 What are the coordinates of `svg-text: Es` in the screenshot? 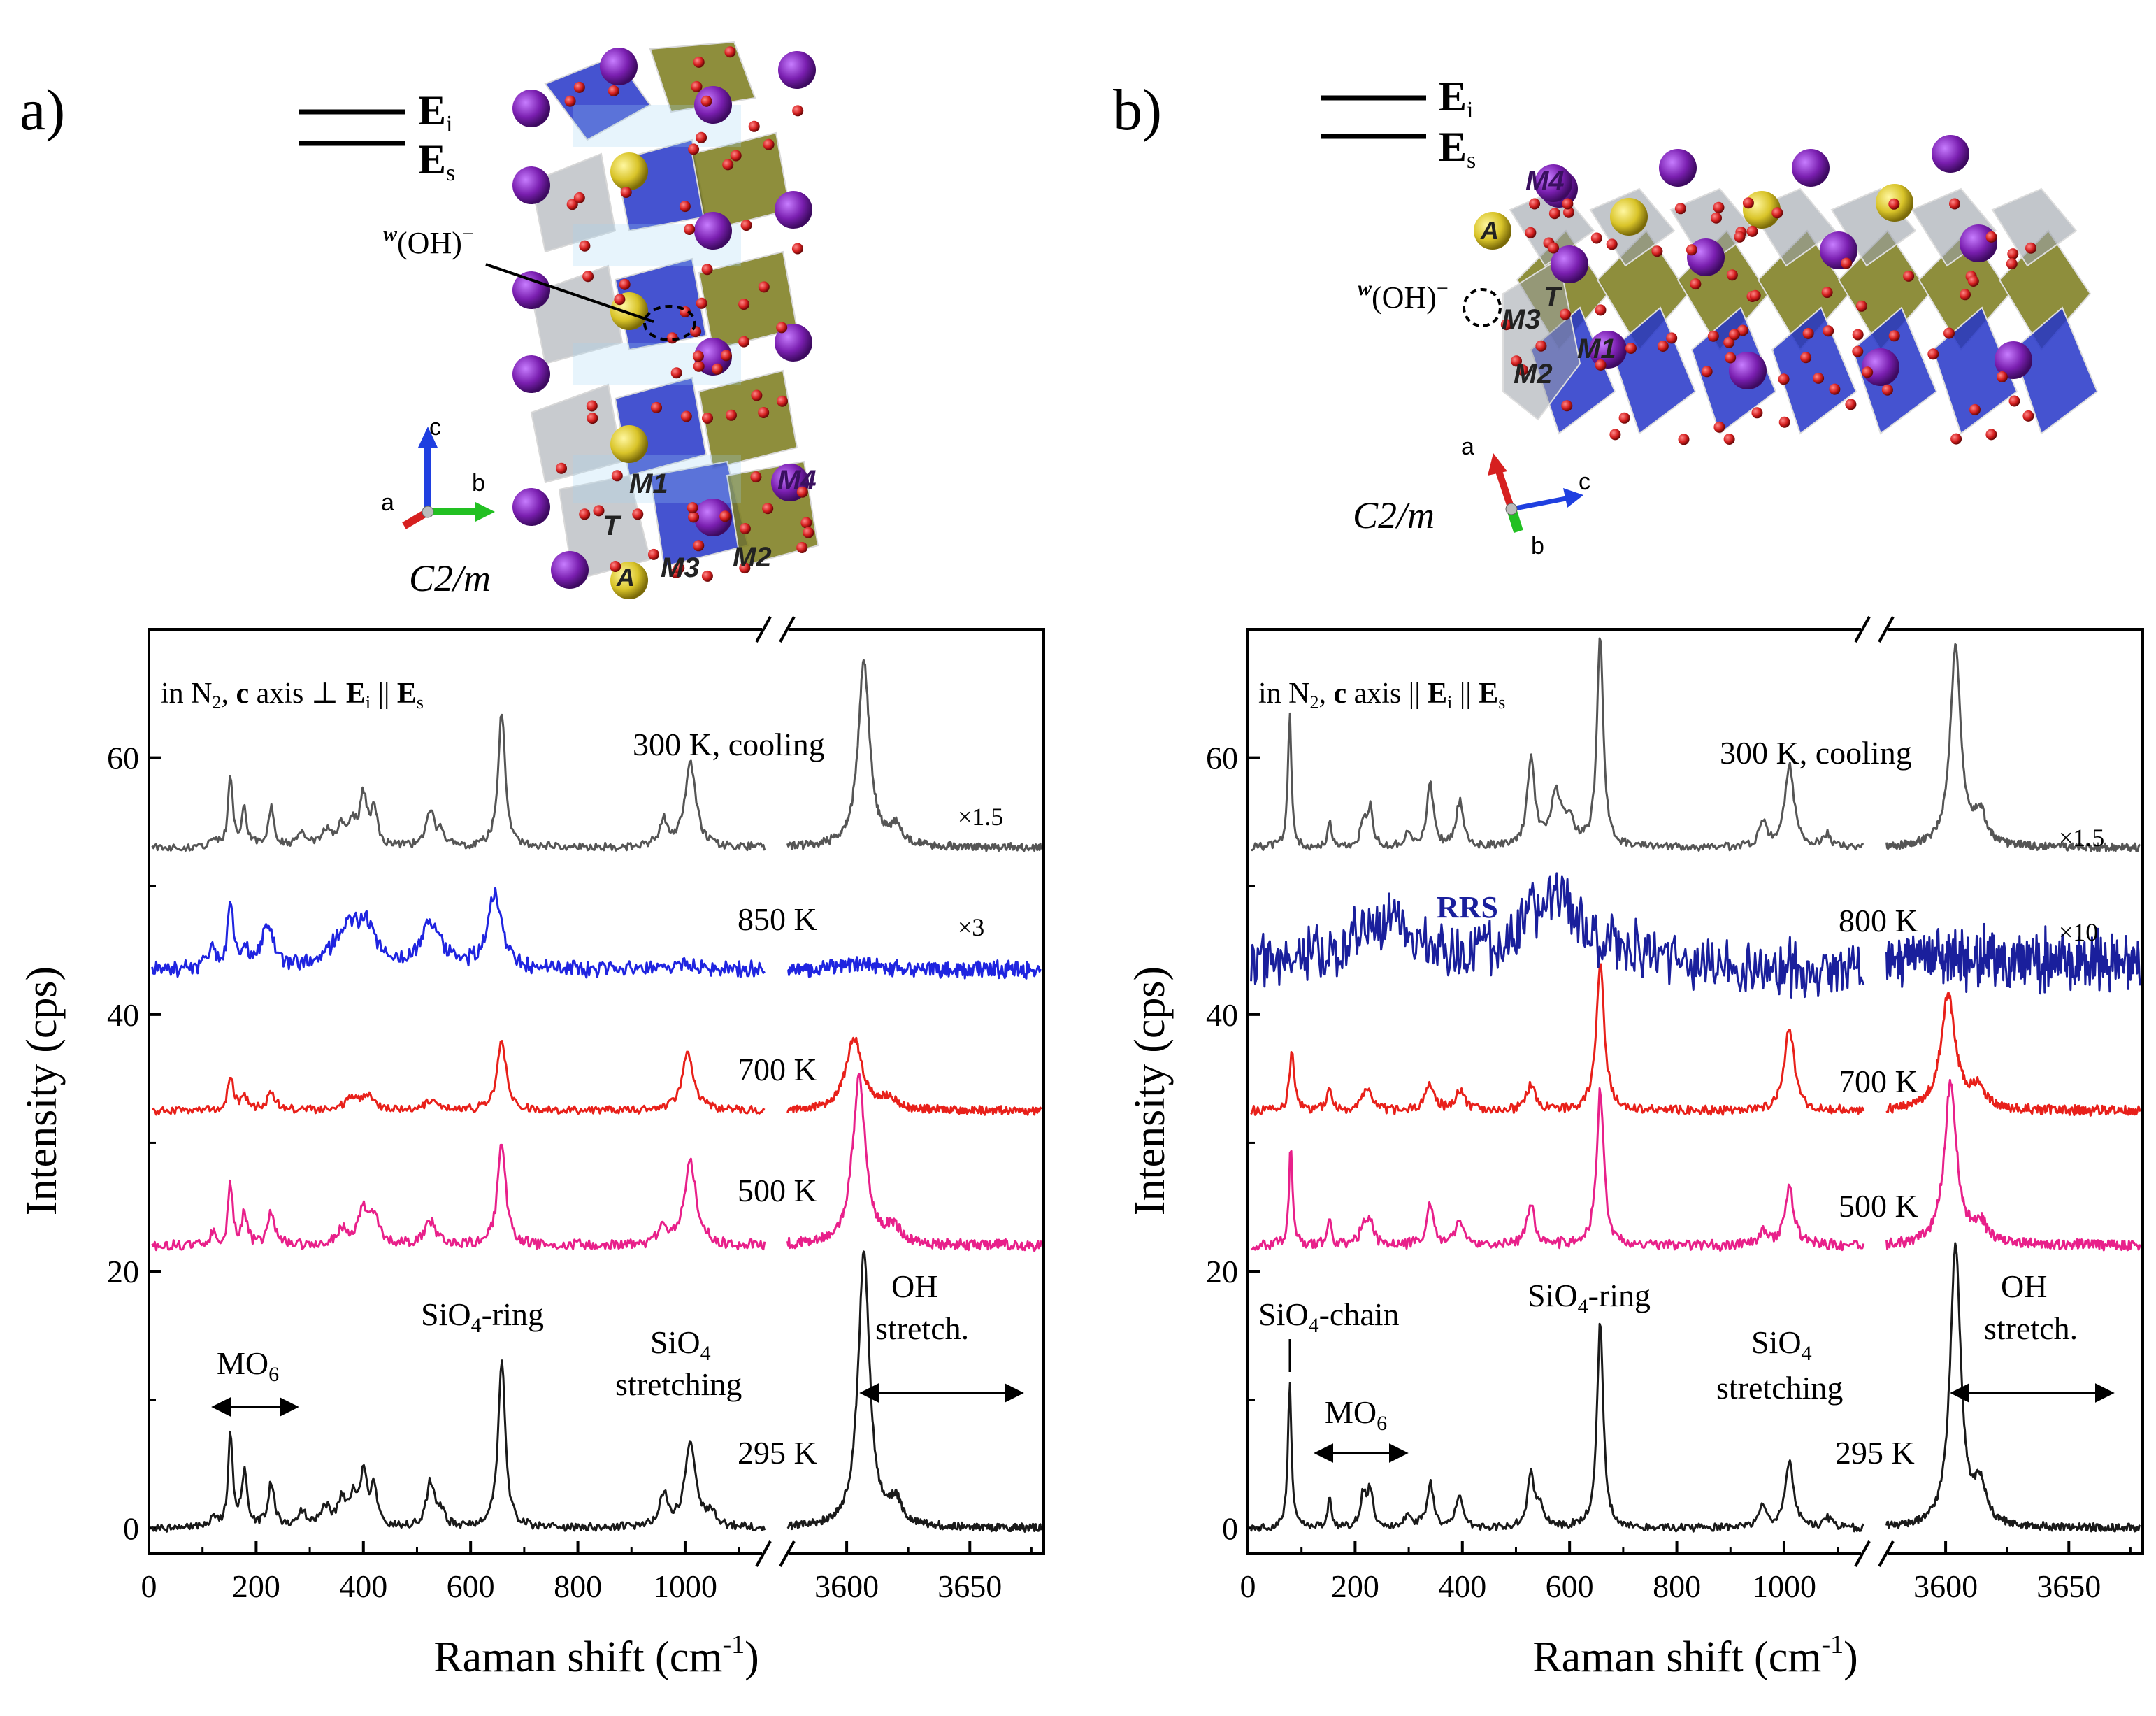 It's located at (1457, 148).